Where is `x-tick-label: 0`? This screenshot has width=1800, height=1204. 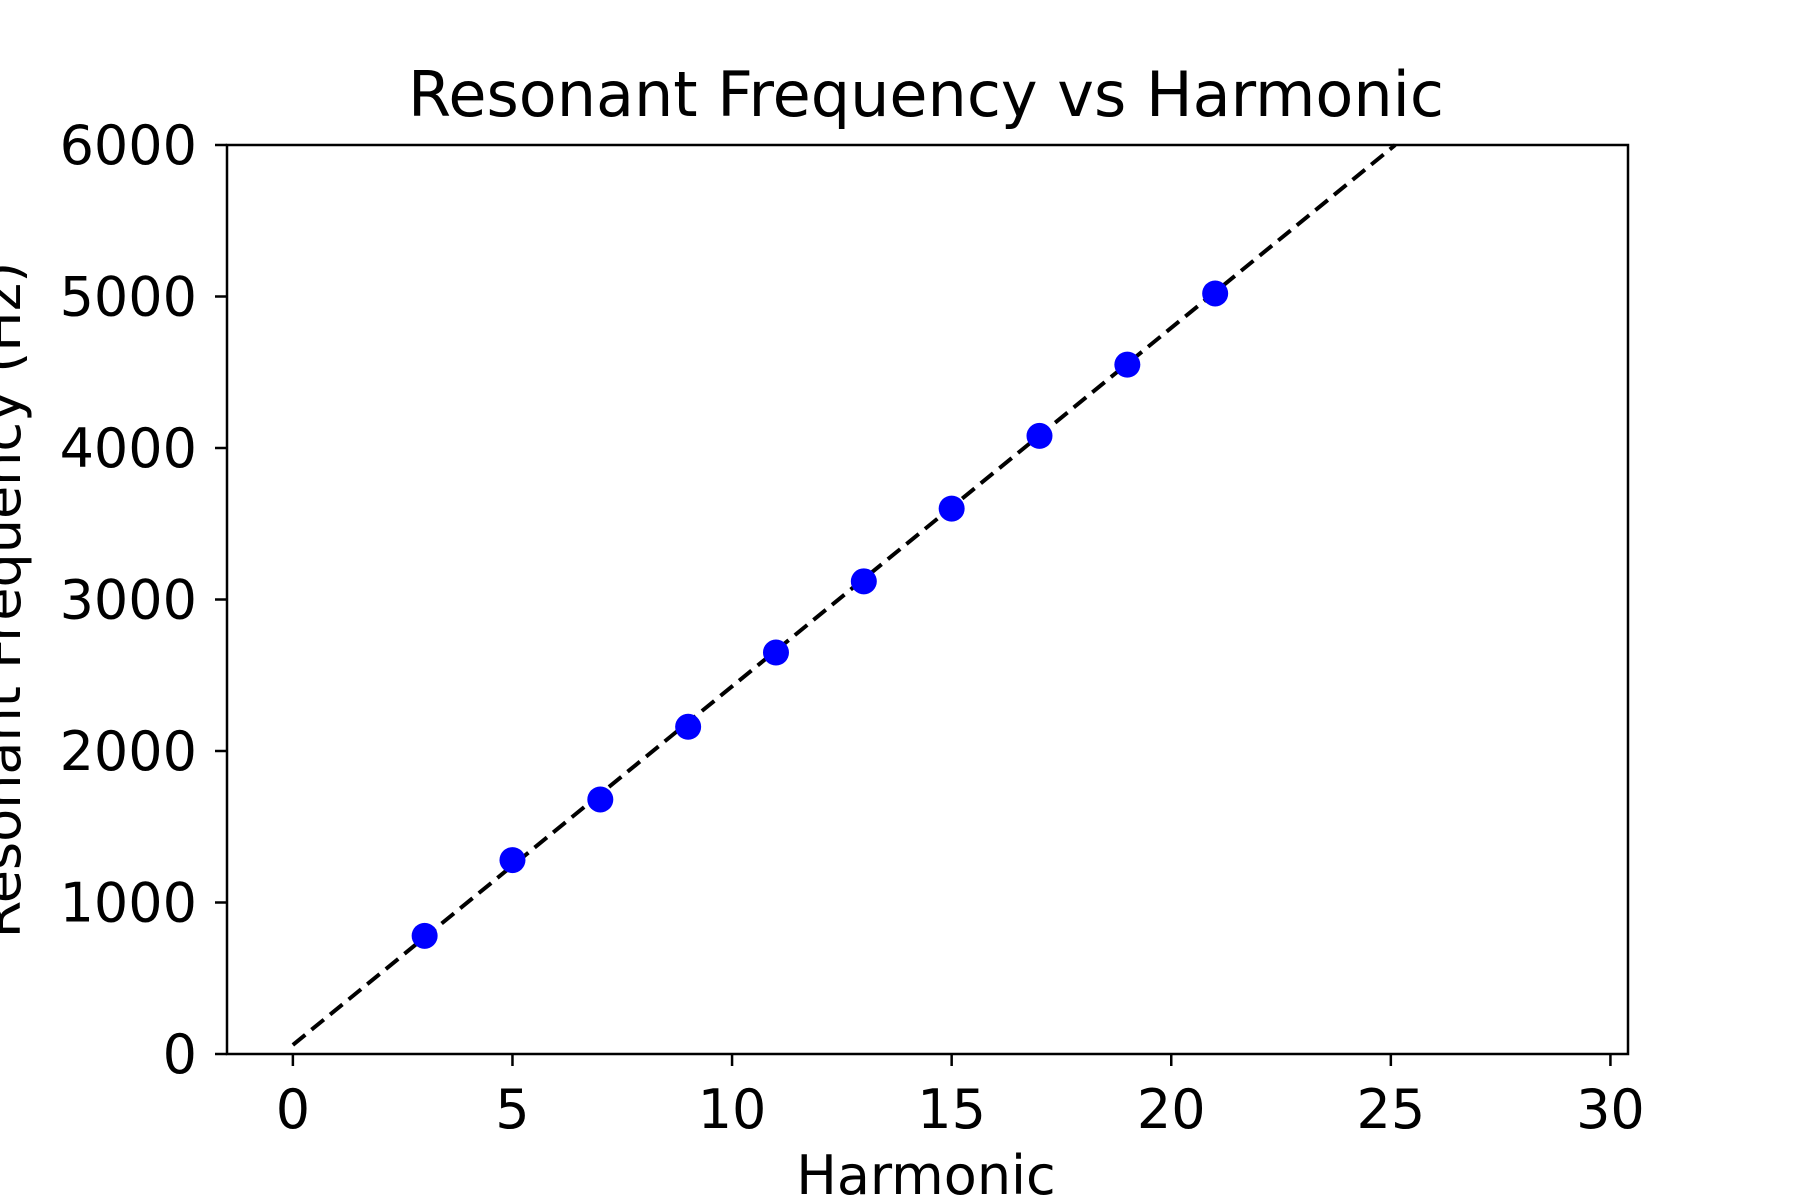
x-tick-label: 0 is located at coordinates (293, 1109).